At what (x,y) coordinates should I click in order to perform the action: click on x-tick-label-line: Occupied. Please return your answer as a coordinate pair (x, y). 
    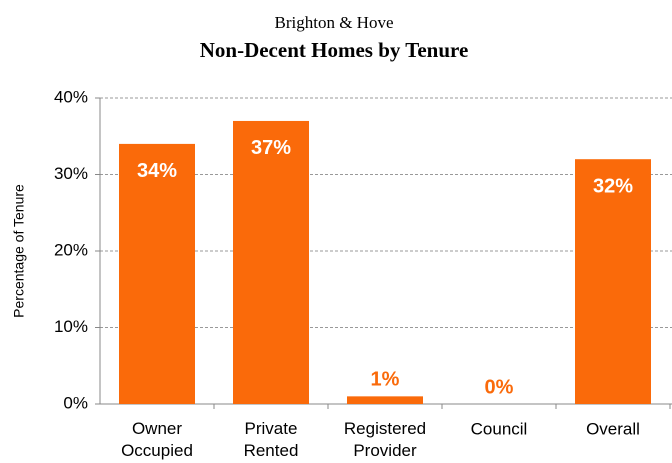
    Looking at the image, I should click on (157, 450).